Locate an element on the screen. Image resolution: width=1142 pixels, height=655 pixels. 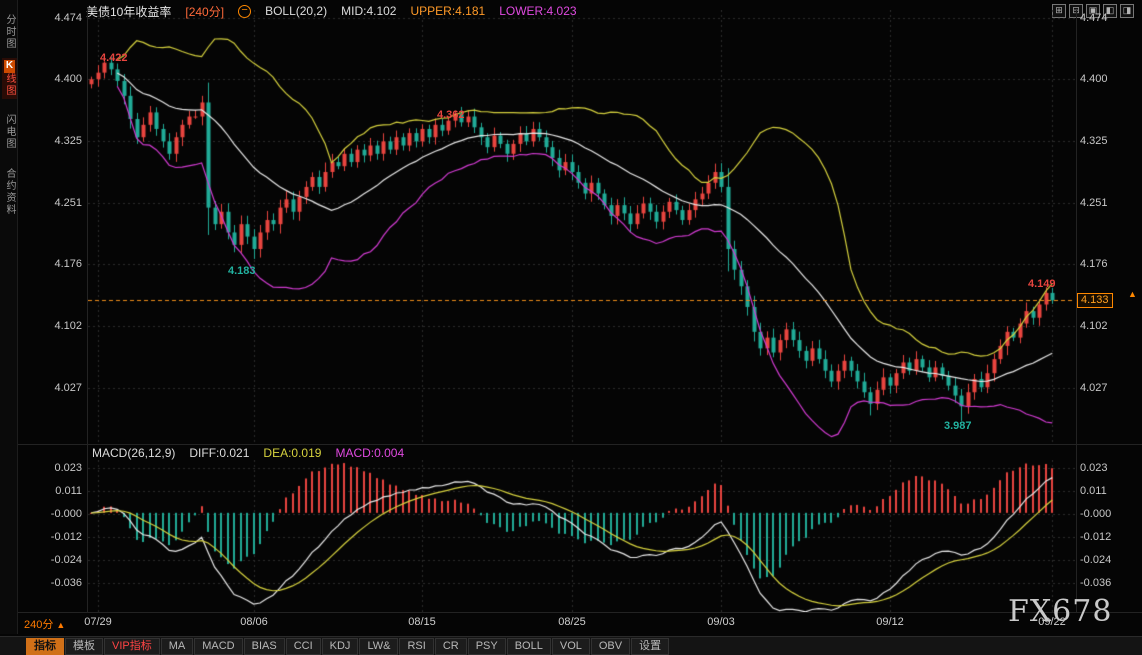
axis-tick-label: 4.474 is located at coordinates (68, 18).